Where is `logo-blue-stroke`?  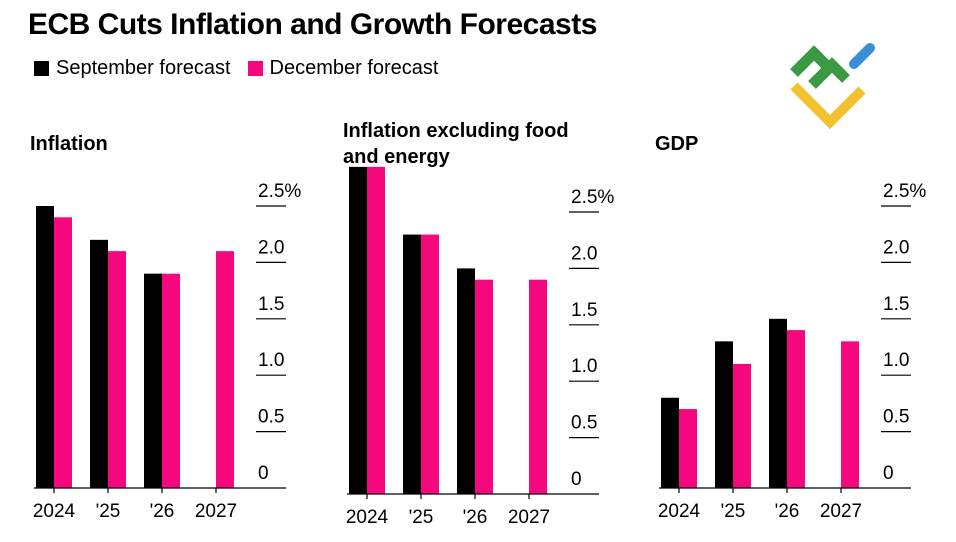 logo-blue-stroke is located at coordinates (862, 56).